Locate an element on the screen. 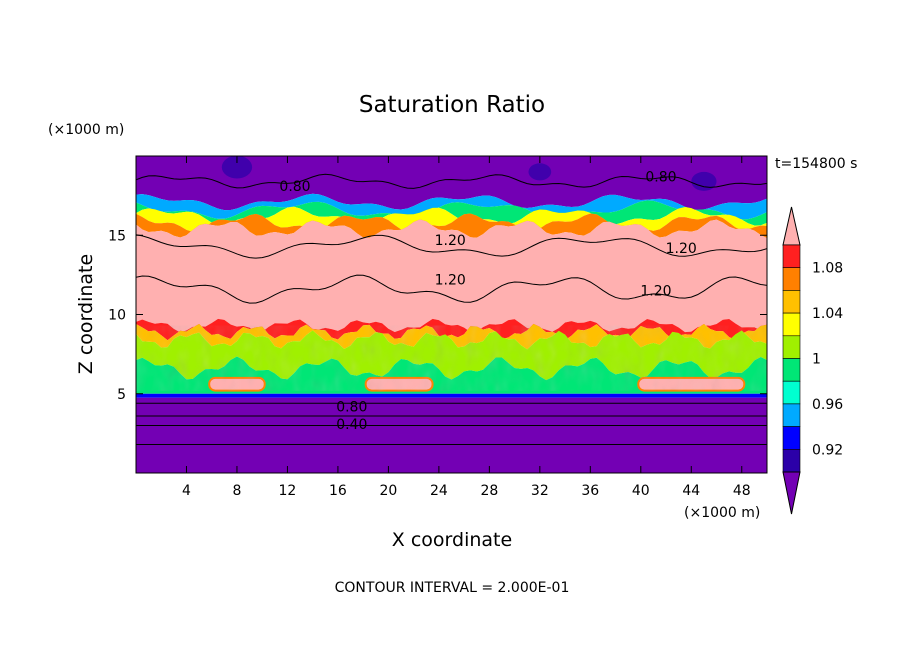 This screenshot has height=654, width=904. region-supersaturated is located at coordinates (451, 276).